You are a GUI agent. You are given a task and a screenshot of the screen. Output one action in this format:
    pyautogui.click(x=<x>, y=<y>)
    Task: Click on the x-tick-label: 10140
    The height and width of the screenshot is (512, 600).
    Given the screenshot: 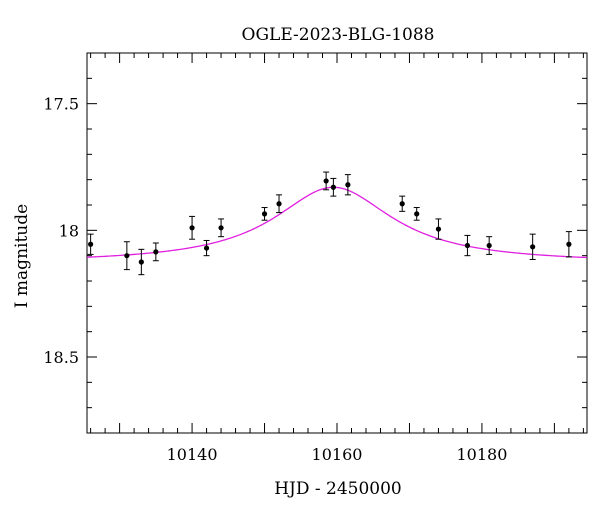 What is the action you would take?
    pyautogui.click(x=192, y=454)
    